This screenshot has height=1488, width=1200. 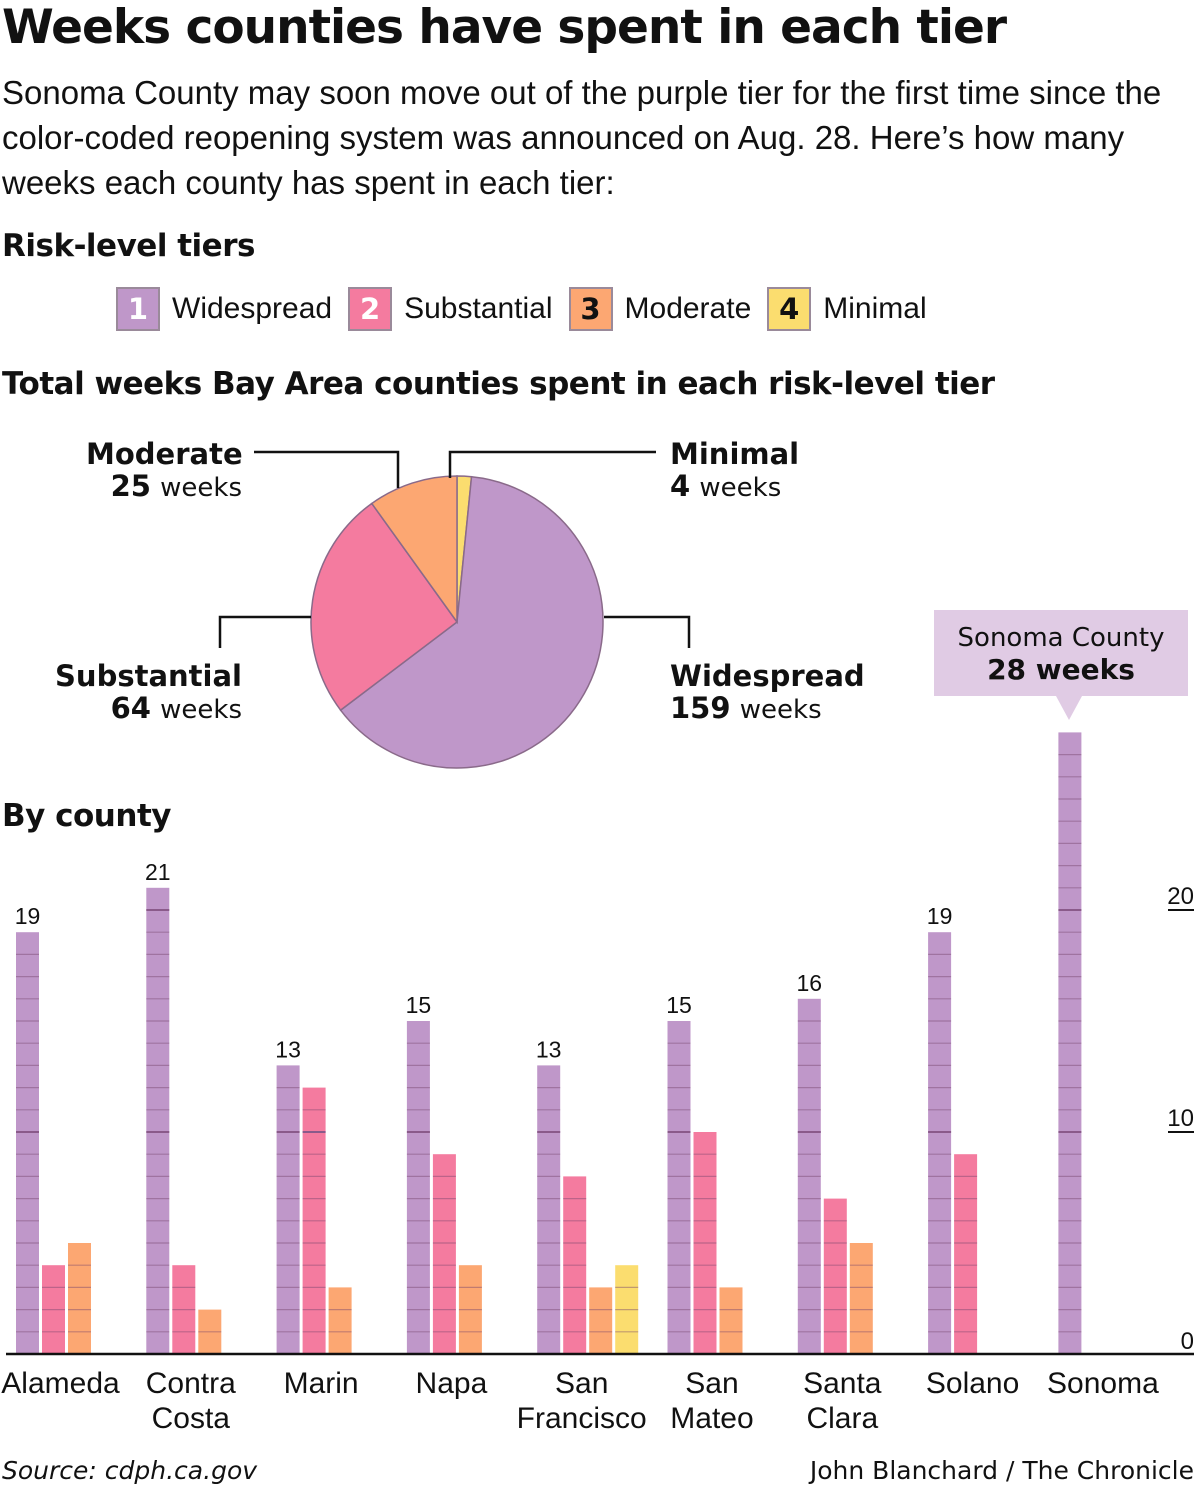 What do you see at coordinates (842, 1383) in the screenshot?
I see `category-label: Santa` at bounding box center [842, 1383].